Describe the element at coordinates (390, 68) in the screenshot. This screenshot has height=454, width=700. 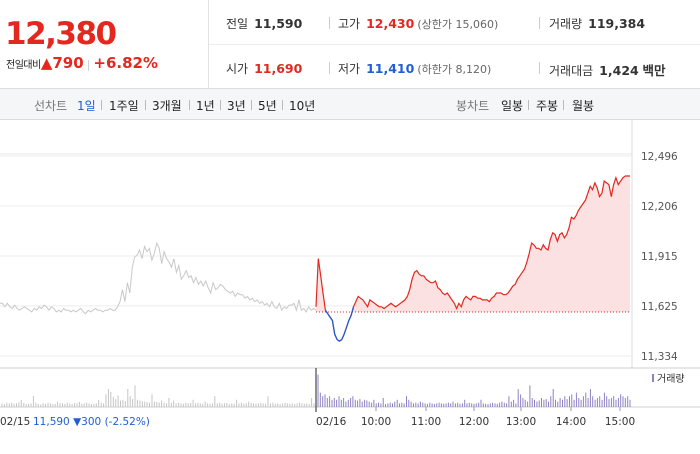
I see `low-value: 11,410` at that location.